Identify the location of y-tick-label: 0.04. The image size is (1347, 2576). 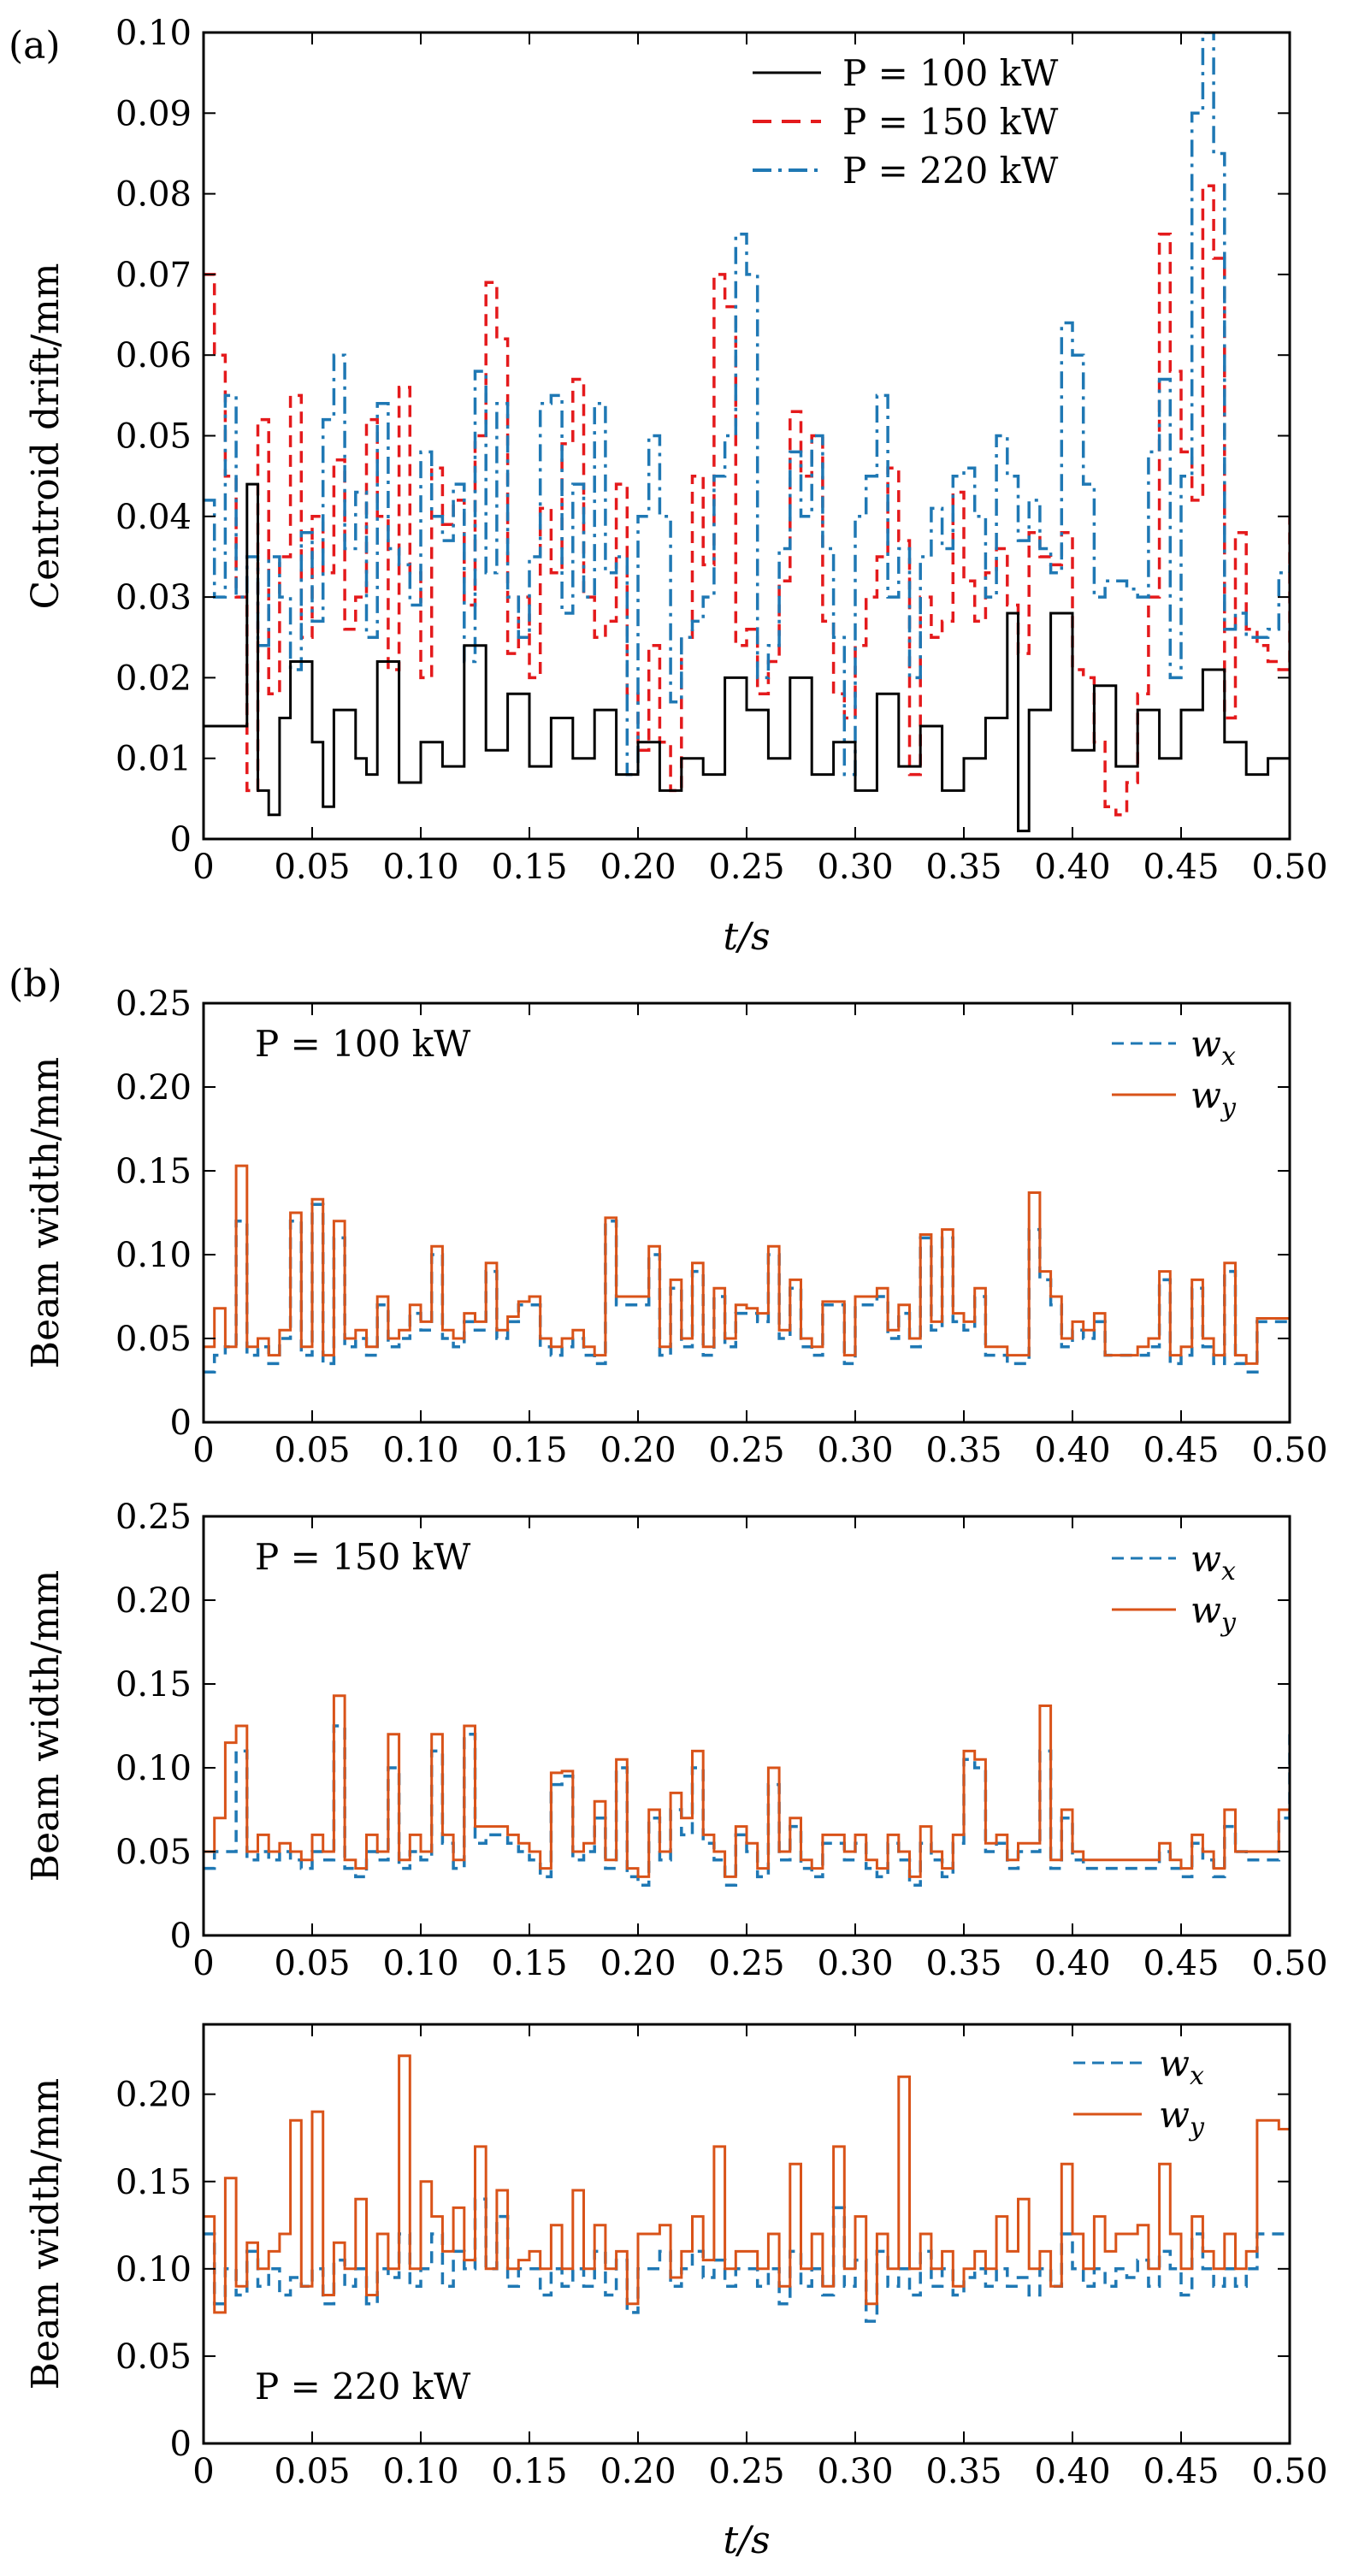
(154, 517).